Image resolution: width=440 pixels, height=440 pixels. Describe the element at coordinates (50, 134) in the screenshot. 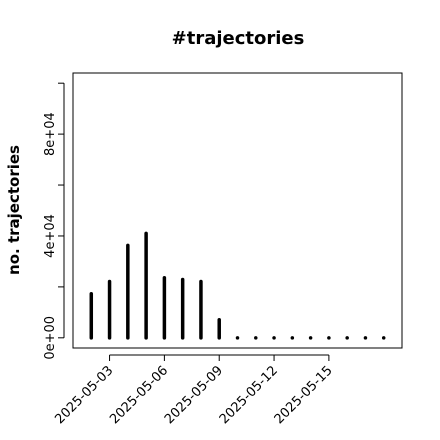

I see `y-tick-label: 8e+04` at that location.